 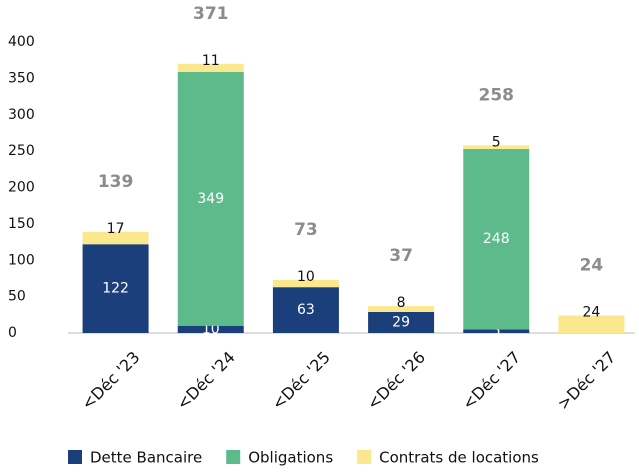 I want to click on x-tick-label: >Déc '27, so click(x=587, y=381).